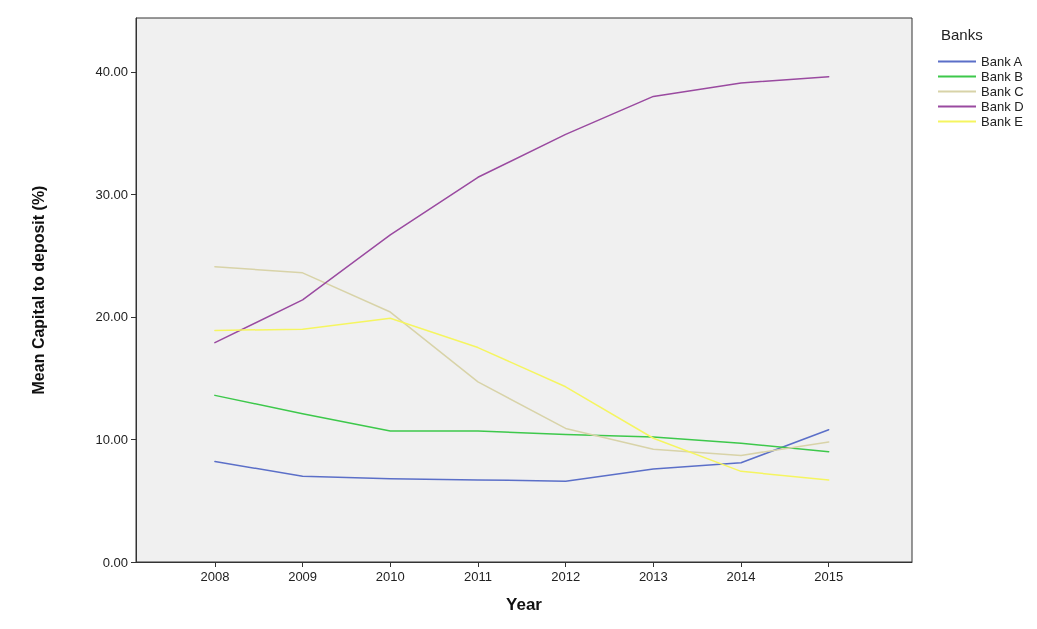  Describe the element at coordinates (303, 576) in the screenshot. I see `x-tick-label: 2009` at that location.